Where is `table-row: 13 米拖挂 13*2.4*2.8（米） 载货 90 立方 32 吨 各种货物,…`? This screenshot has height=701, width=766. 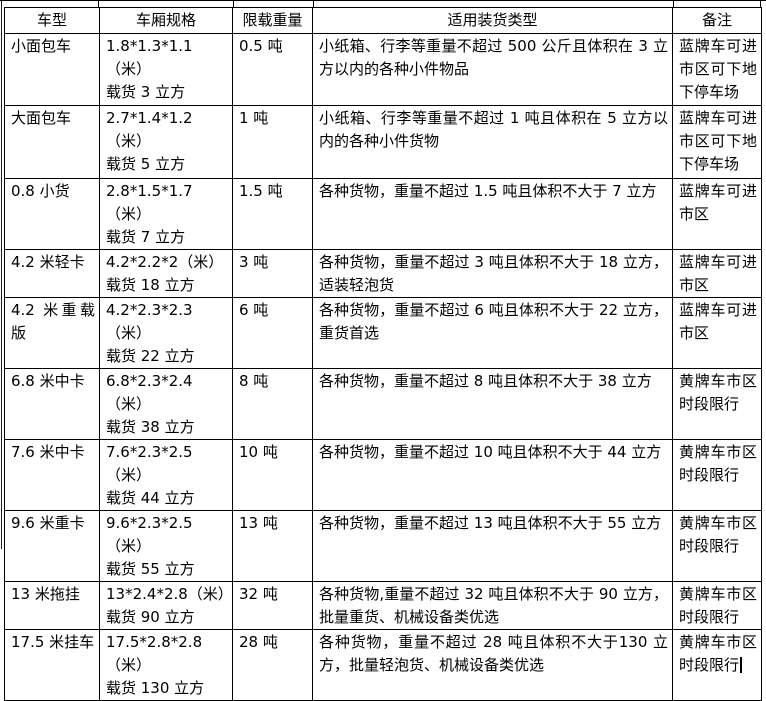
table-row: 13 米拖挂 13*2.4*2.8（米） 载货 90 立方 32 吨 各种货物,… is located at coordinates (383, 605).